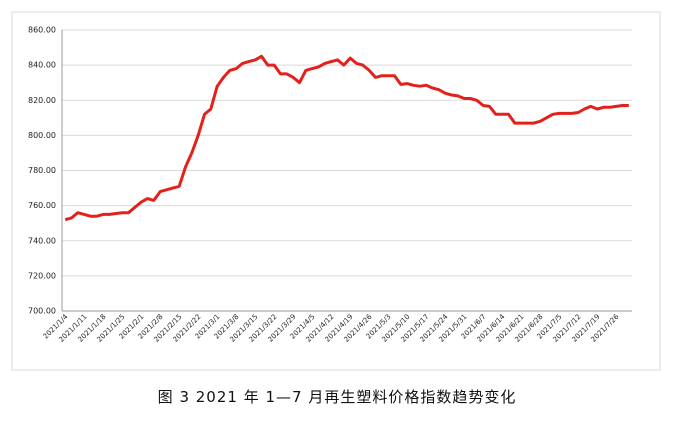 This screenshot has width=674, height=443. What do you see at coordinates (42, 311) in the screenshot?
I see `y-tick-label: 700.00` at bounding box center [42, 311].